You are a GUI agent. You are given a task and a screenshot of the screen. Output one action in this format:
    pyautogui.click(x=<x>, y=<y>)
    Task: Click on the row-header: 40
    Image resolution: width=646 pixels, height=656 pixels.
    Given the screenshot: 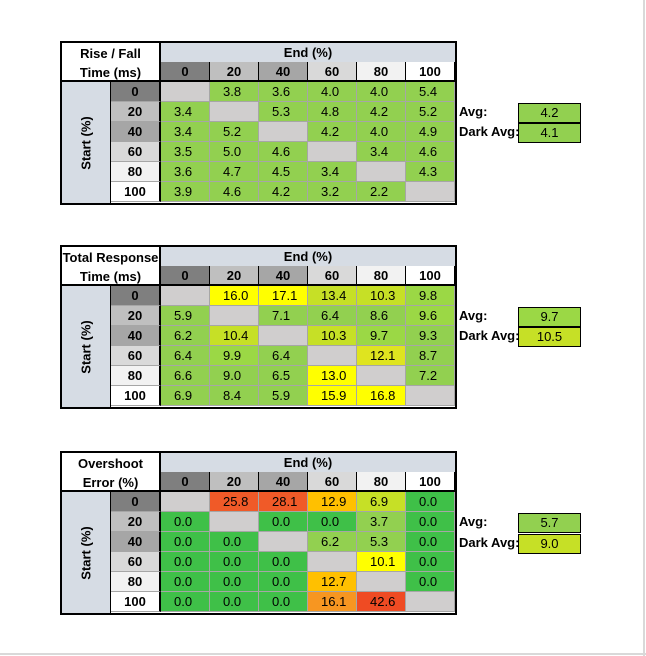 What is the action you would take?
    pyautogui.click(x=136, y=336)
    